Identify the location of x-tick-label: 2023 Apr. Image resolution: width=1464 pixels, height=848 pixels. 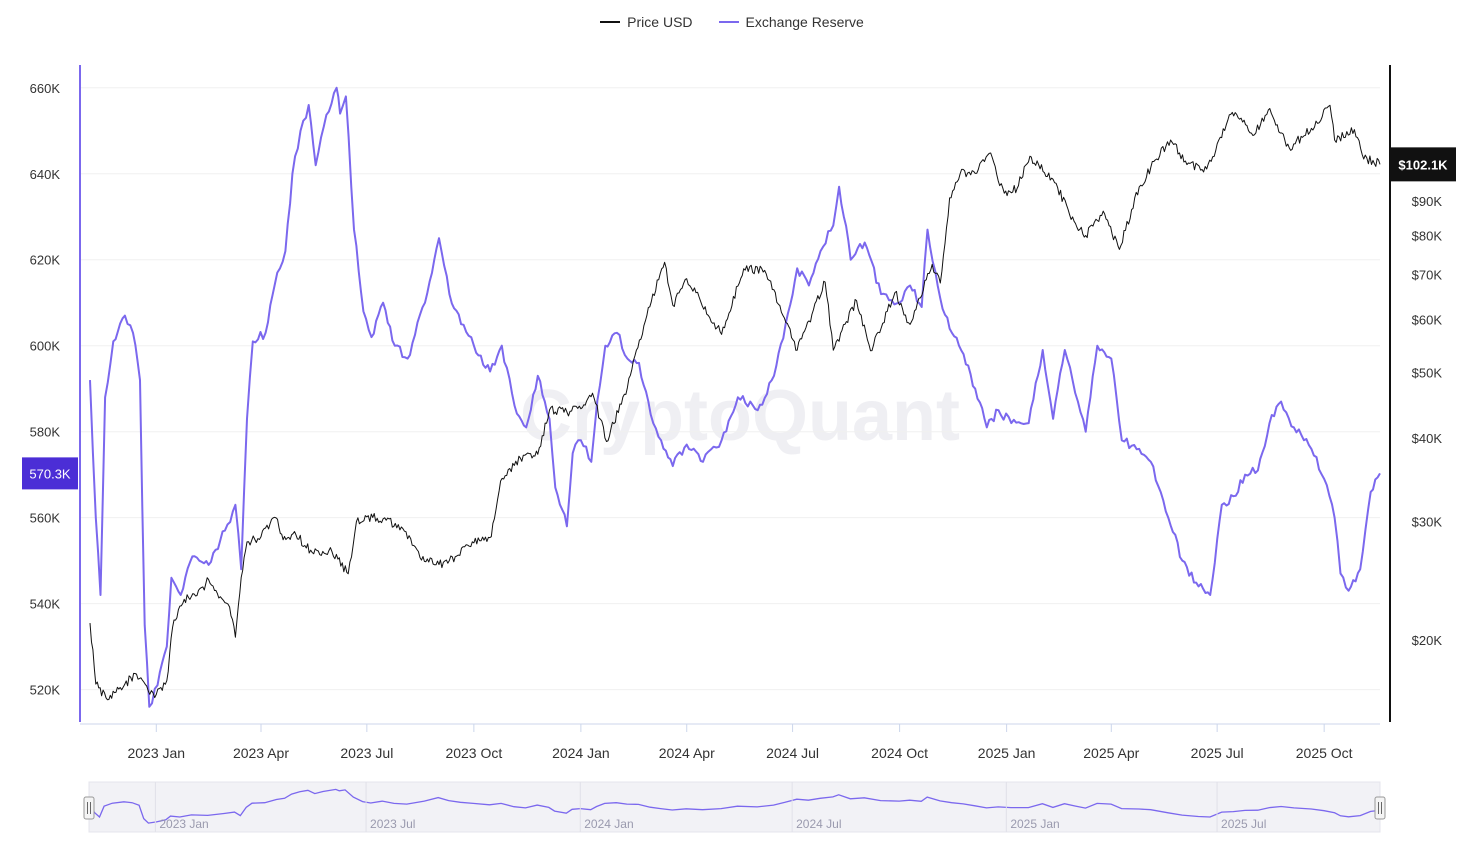
(261, 753).